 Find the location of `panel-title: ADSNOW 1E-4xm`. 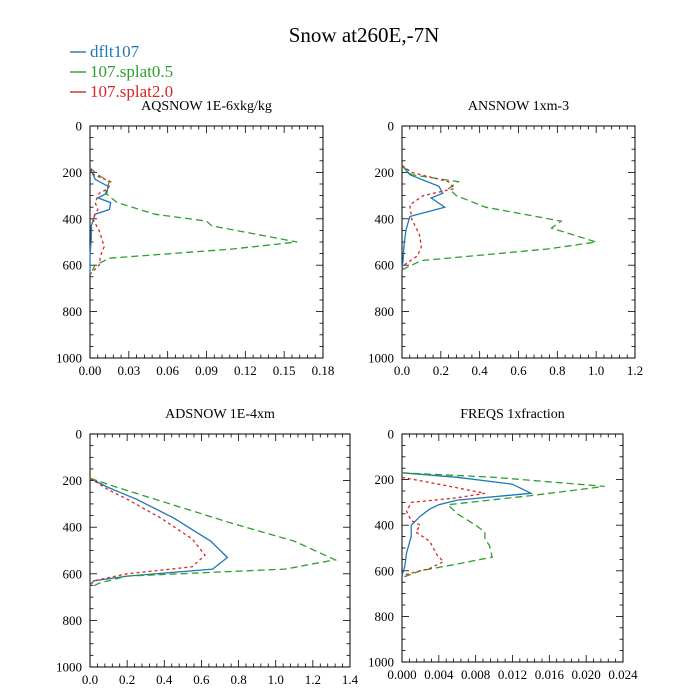

panel-title: ADSNOW 1E-4xm is located at coordinates (220, 414).